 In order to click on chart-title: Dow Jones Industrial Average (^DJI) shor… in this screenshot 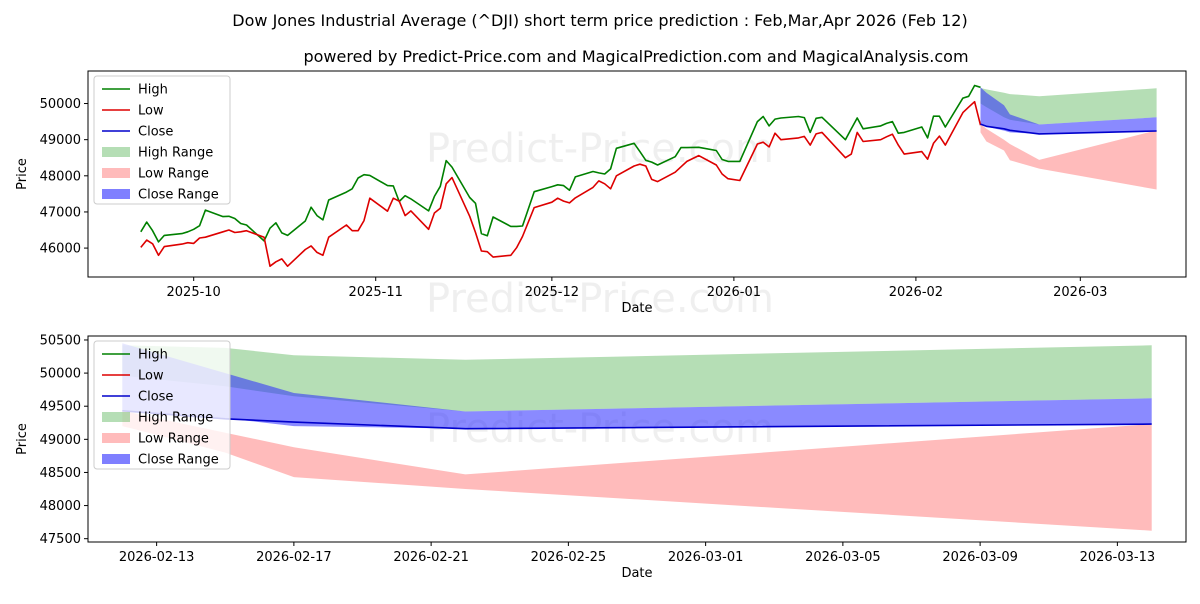, I will do `click(599, 20)`.